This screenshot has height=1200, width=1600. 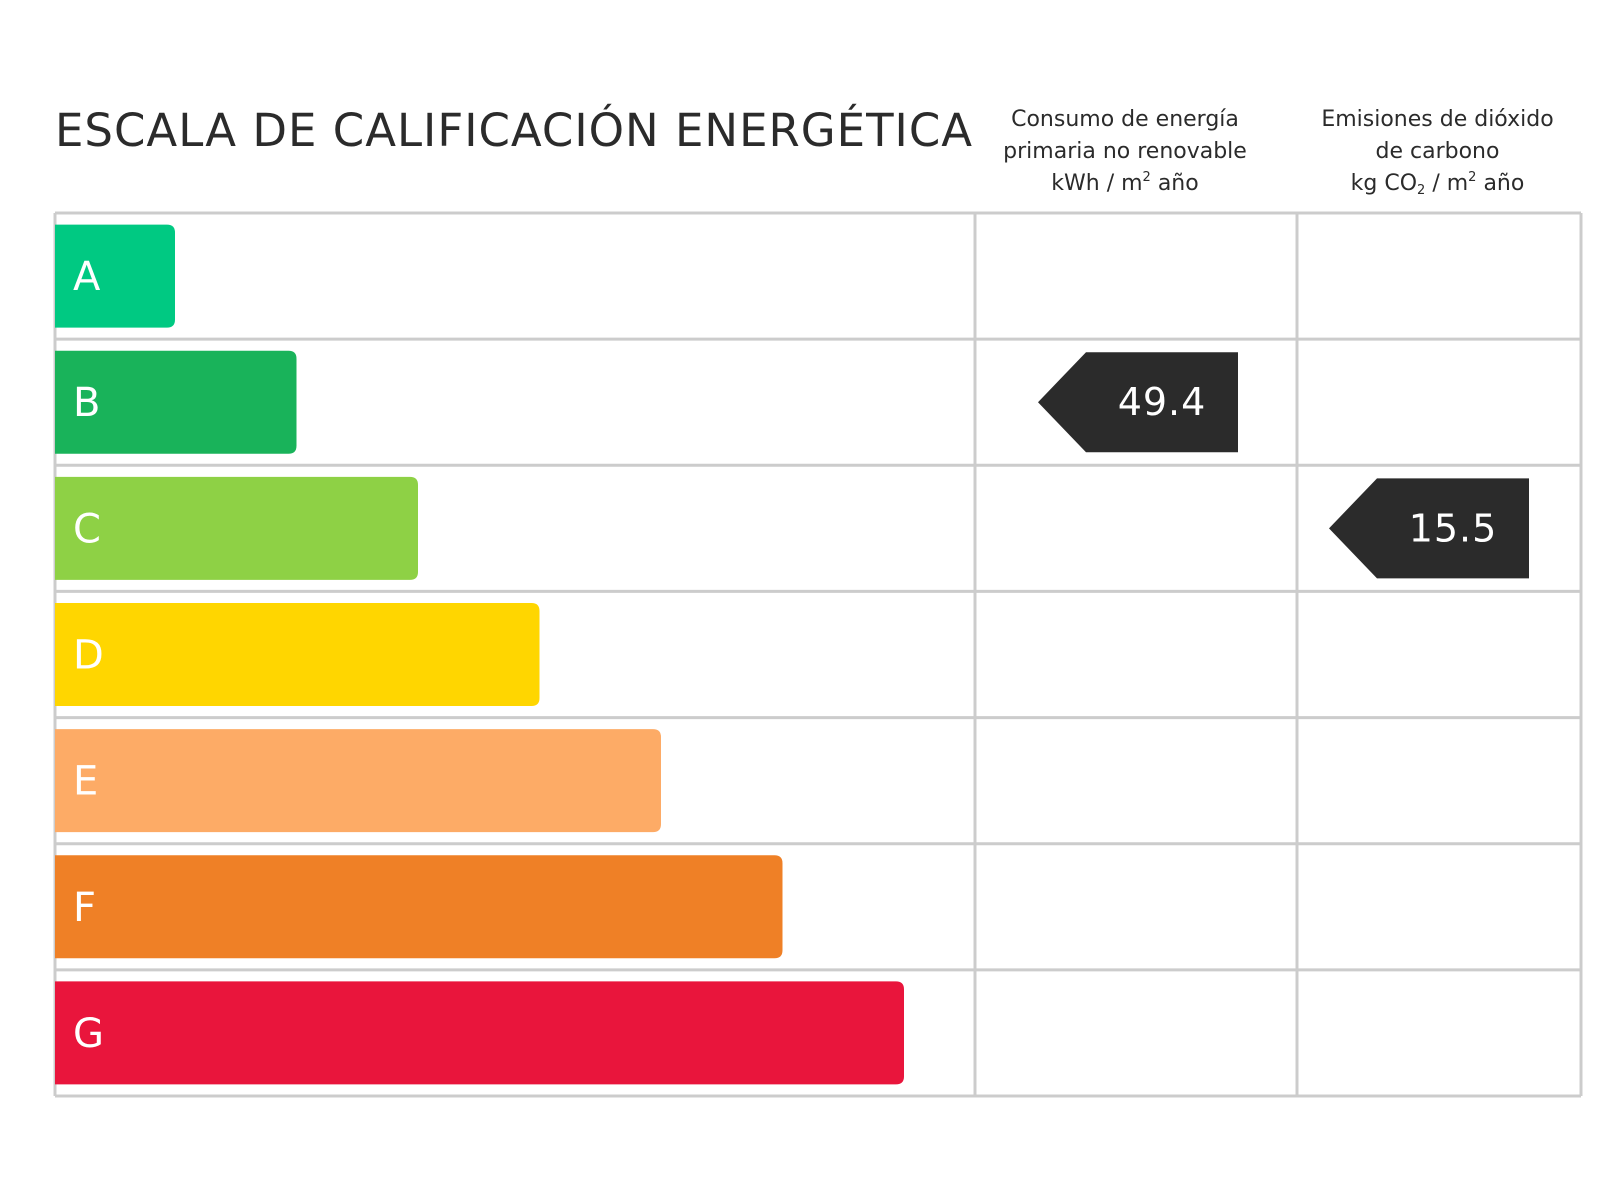 I want to click on energy-indicator-arrow, so click(x=1138, y=402).